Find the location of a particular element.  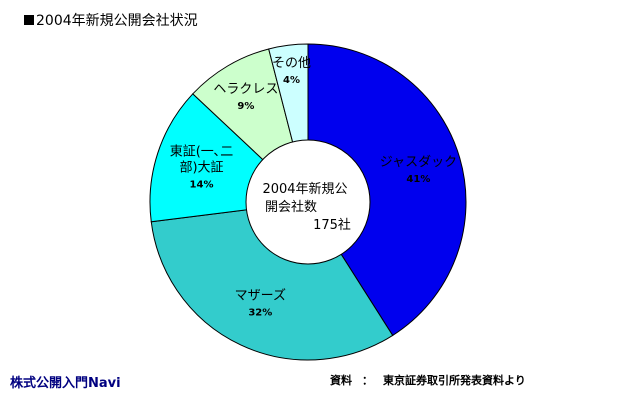

slice-label-3-line-1: 東証(一､二 is located at coordinates (202, 151).